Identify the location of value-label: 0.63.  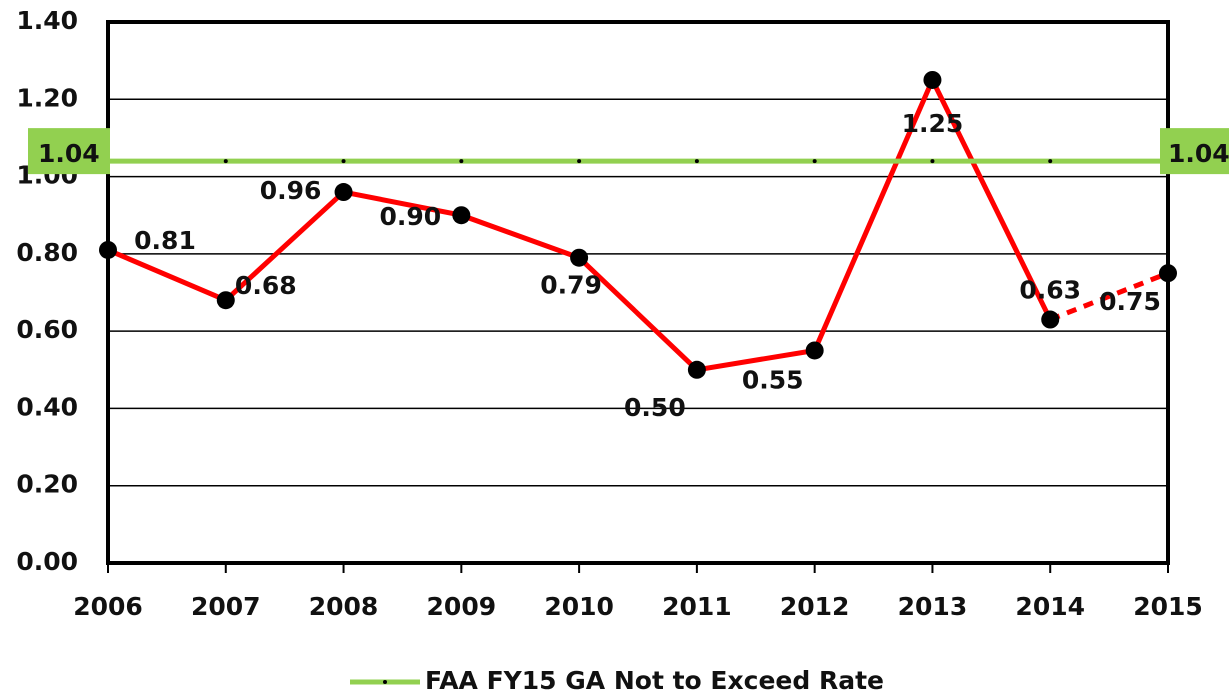
(1050, 290).